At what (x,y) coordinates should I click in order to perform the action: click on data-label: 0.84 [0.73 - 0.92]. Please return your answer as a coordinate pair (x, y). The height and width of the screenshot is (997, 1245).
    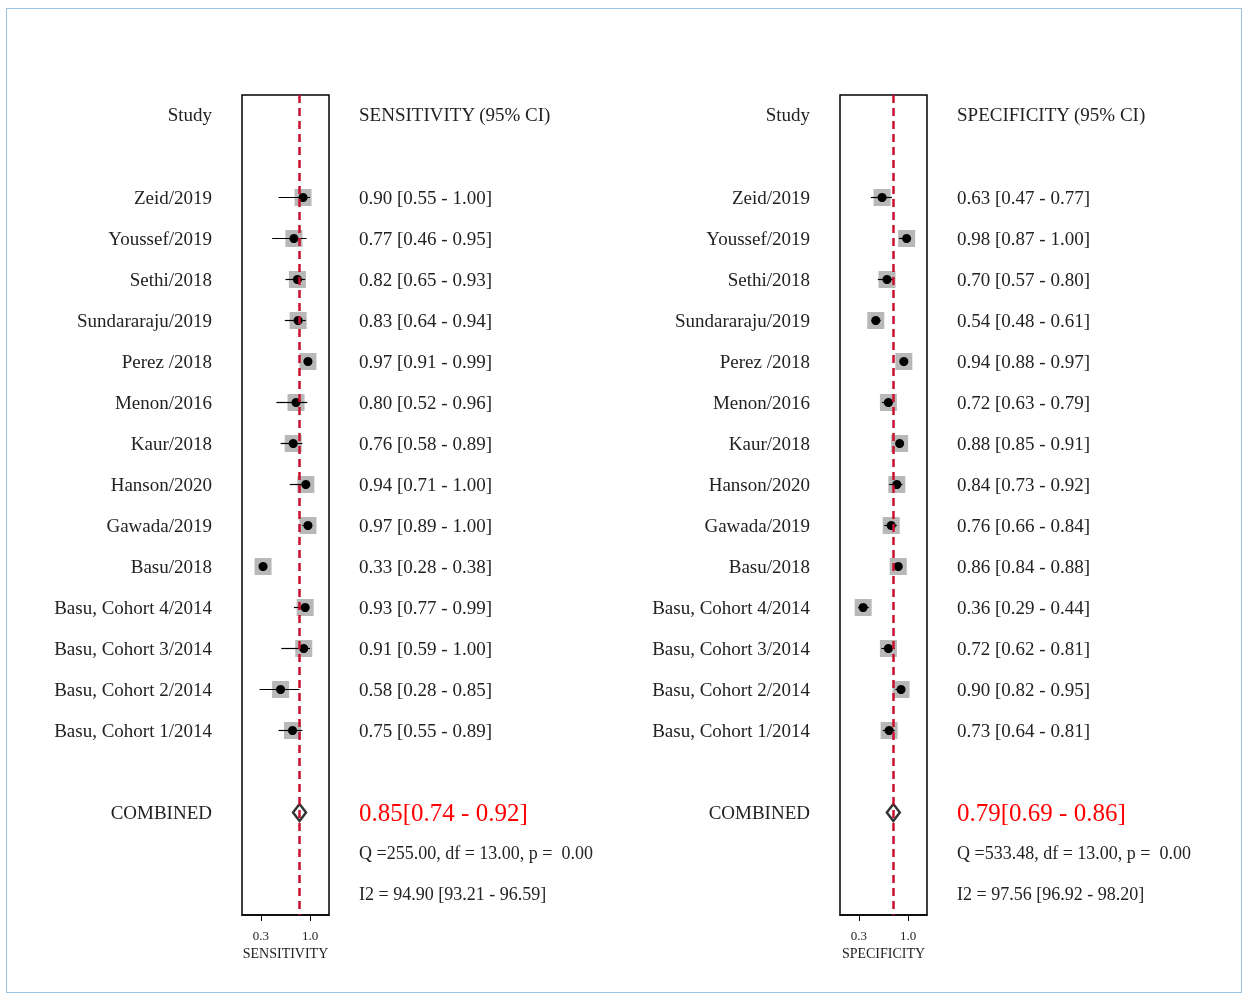
    Looking at the image, I should click on (1023, 484).